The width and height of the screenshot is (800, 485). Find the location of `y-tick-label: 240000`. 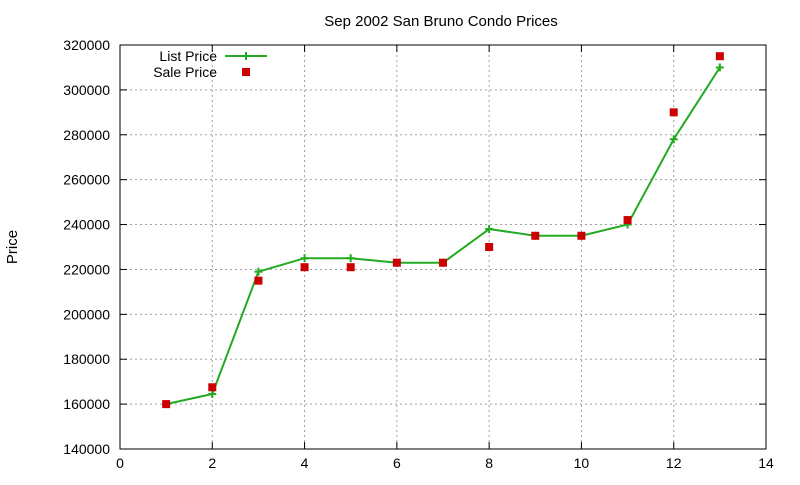

y-tick-label: 240000 is located at coordinates (86, 225).